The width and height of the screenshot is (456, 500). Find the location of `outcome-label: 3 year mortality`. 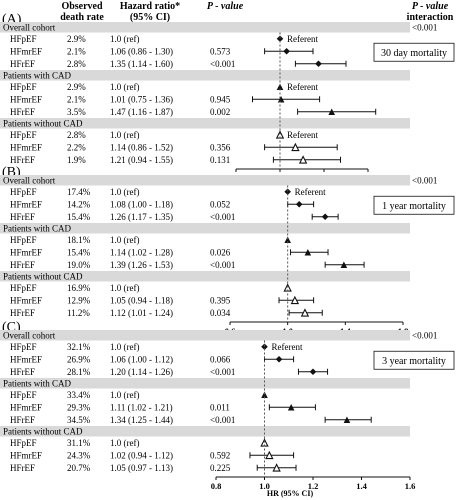

outcome-label: 3 year mortality is located at coordinates (414, 361).